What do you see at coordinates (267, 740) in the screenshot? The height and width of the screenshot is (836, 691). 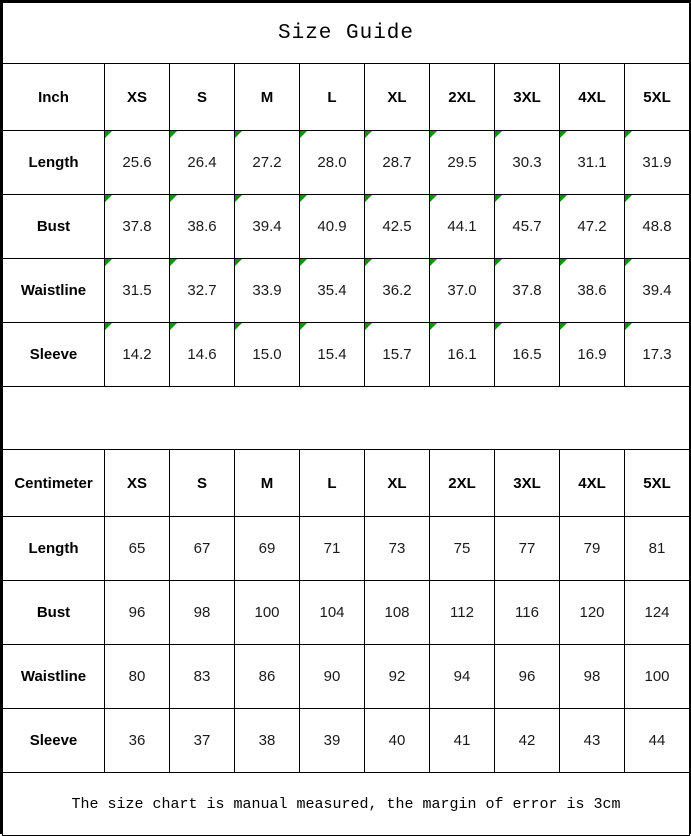 I see `value-cell: 38` at bounding box center [267, 740].